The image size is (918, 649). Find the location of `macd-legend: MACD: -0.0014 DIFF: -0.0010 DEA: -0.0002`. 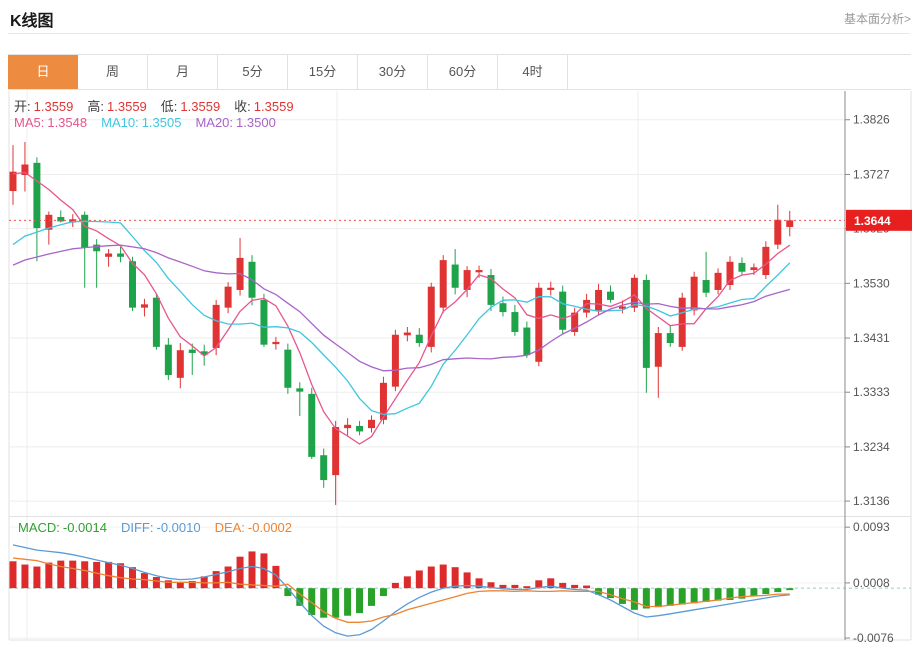

macd-legend: MACD: -0.0014 DIFF: -0.0010 DEA: -0.0002 is located at coordinates (162, 527).